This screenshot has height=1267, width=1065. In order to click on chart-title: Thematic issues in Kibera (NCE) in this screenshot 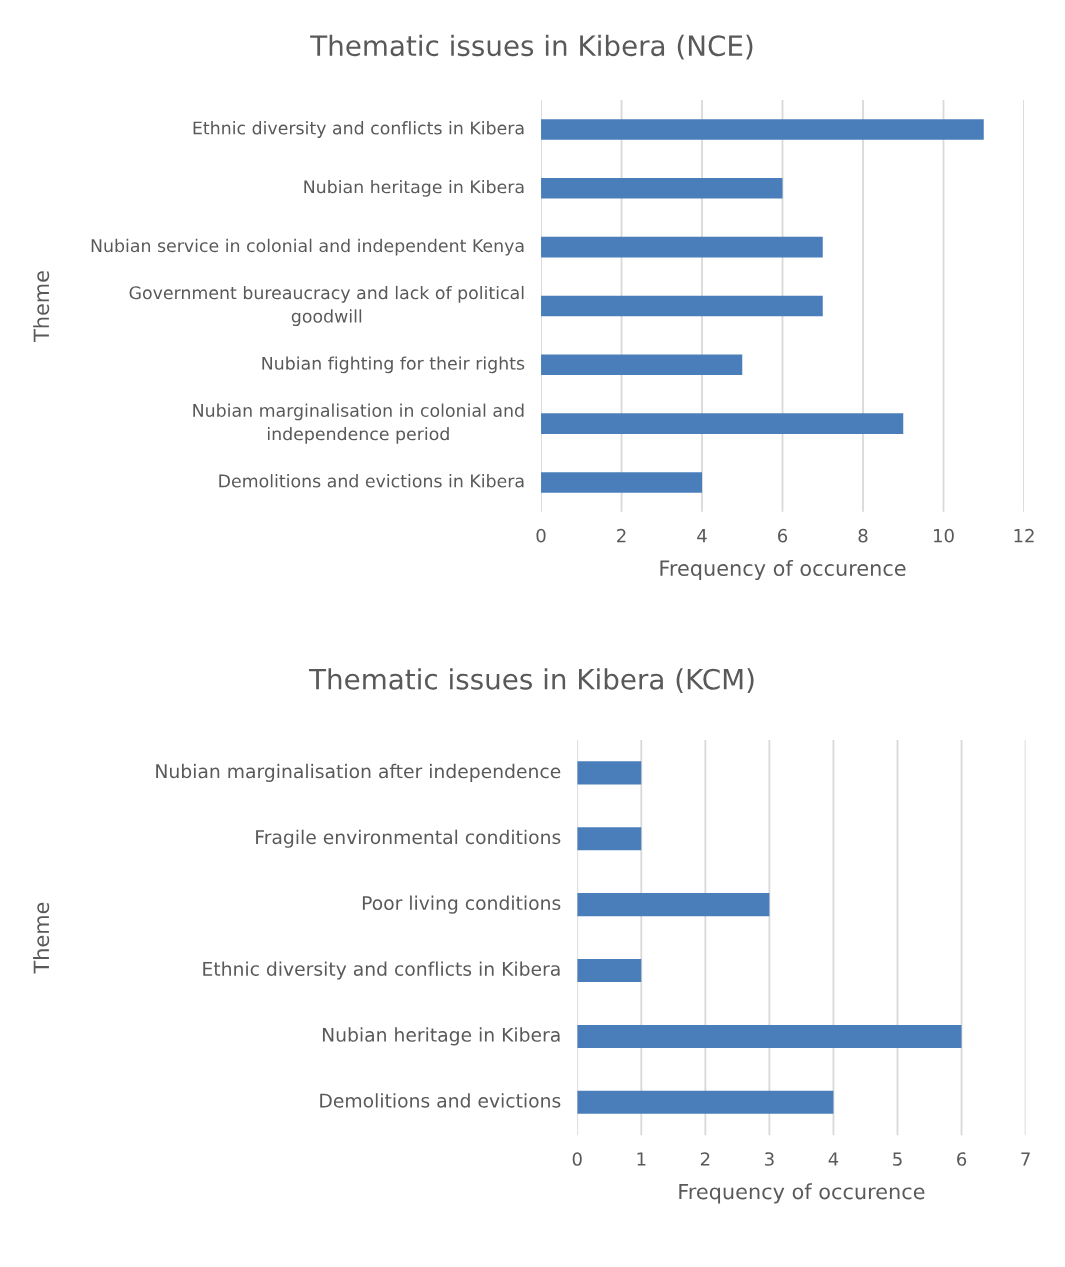, I will do `click(531, 47)`.